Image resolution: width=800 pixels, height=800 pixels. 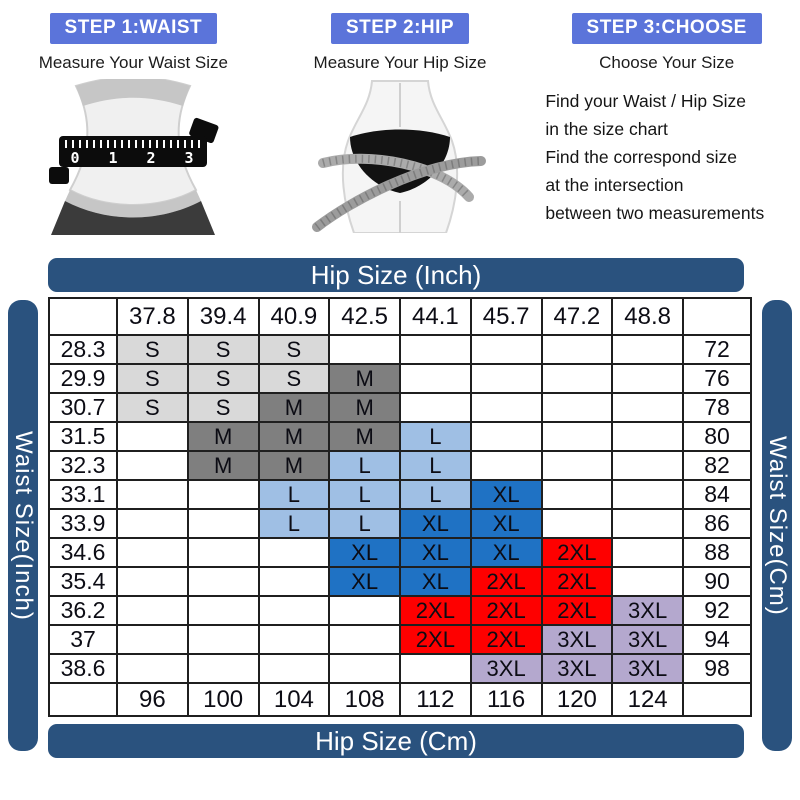 I want to click on tape-number-1: 1, so click(x=113, y=158).